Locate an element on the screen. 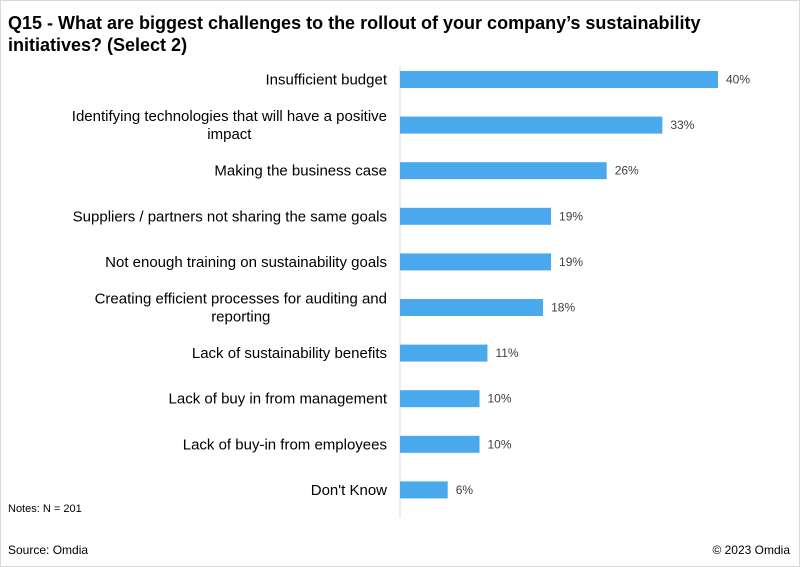 The image size is (800, 567). category-label-line: Don't Know is located at coordinates (349, 490).